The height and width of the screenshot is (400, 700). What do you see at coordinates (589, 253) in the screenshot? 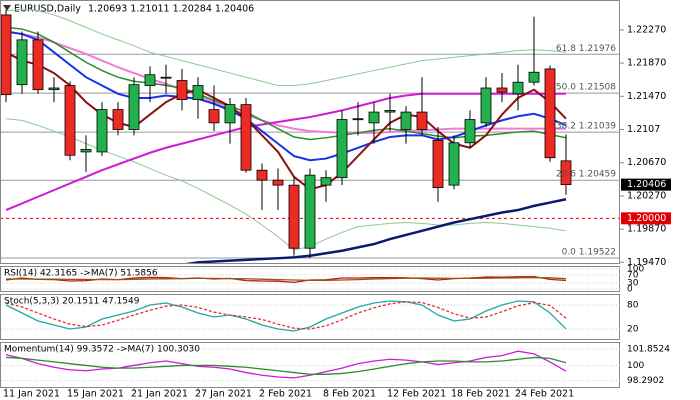
I see `fib-label: 0.0 1.19522` at bounding box center [589, 253].